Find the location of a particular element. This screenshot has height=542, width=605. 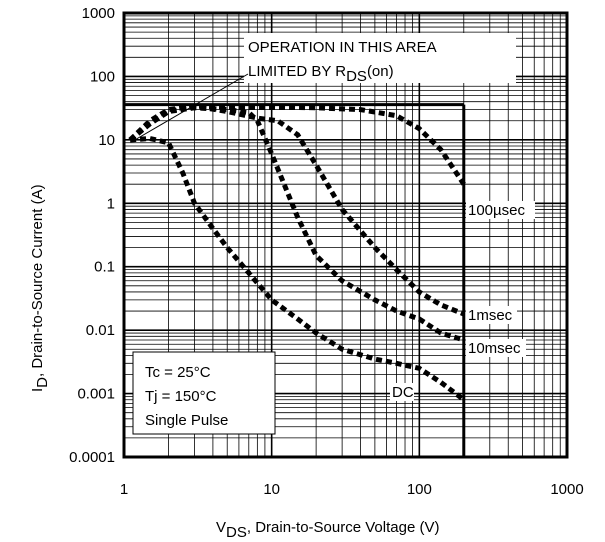

condition-tj: Tj = 150°C is located at coordinates (181, 396).